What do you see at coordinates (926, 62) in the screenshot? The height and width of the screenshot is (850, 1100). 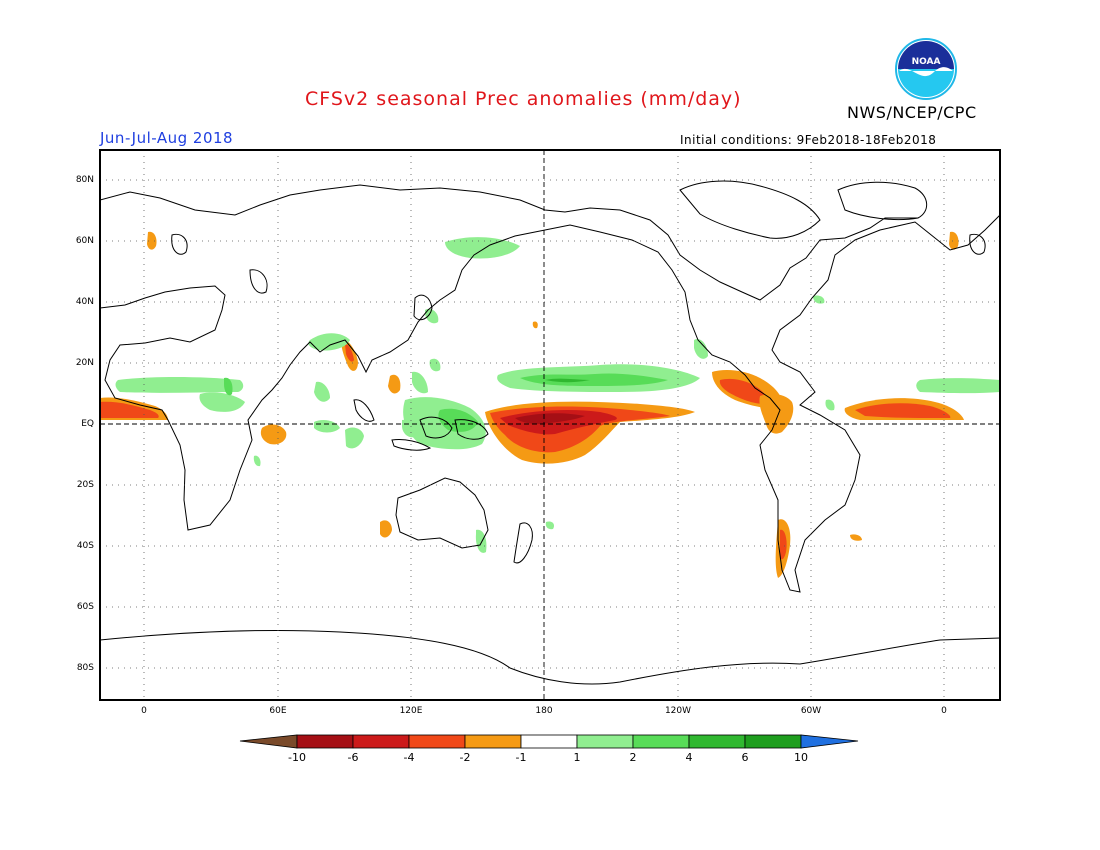 I see `noaa-logo-text: NOAA` at bounding box center [926, 62].